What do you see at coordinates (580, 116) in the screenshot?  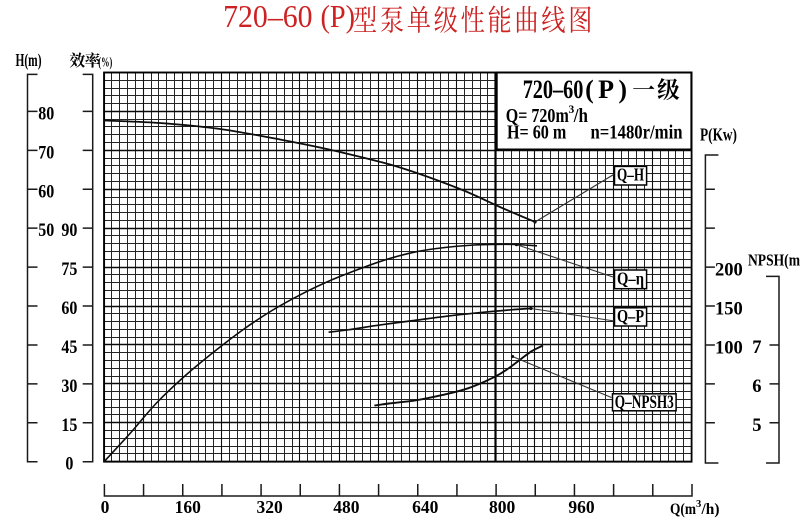 I see `svg-text: /h` at bounding box center [580, 116].